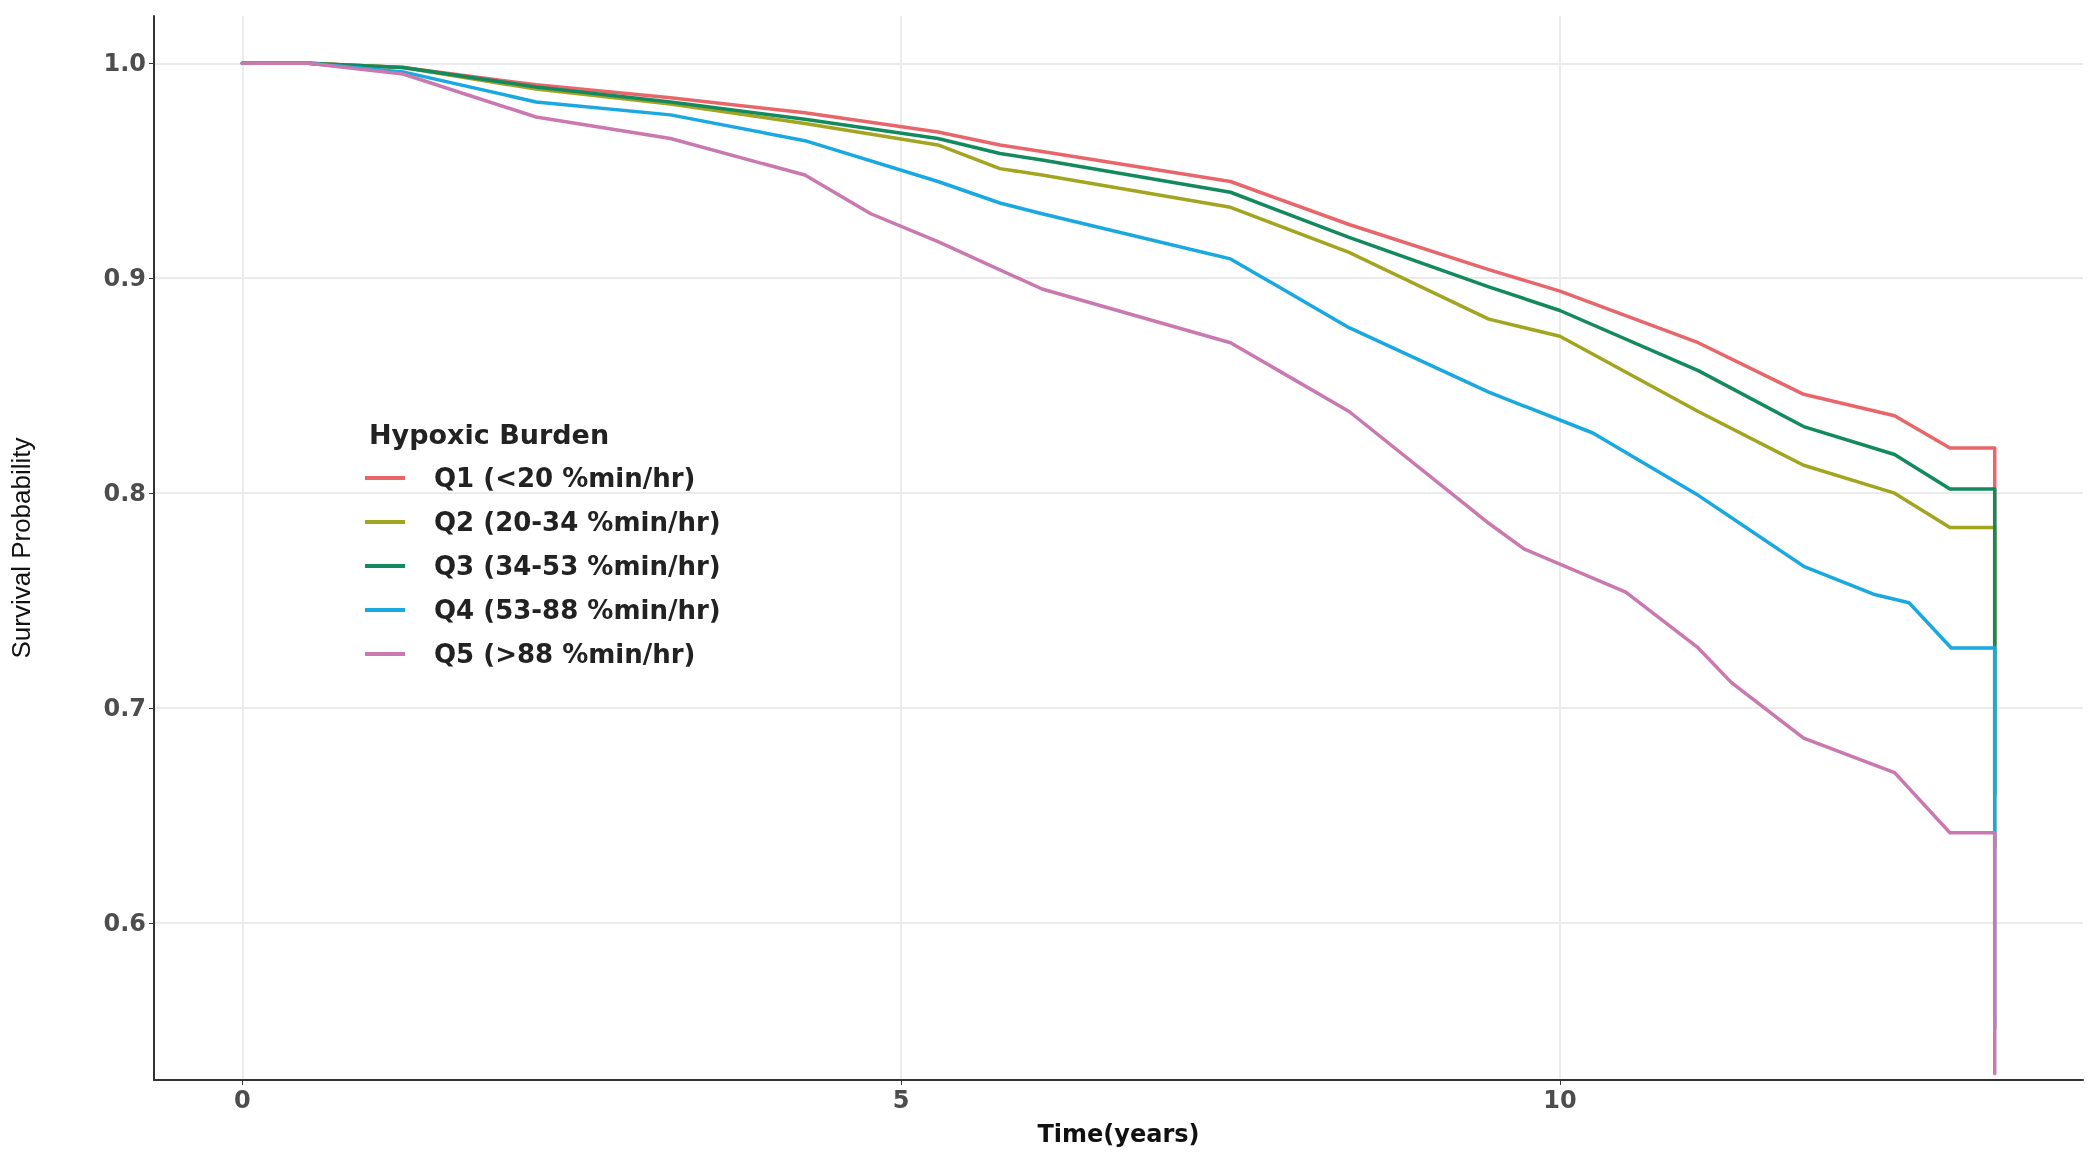 The image size is (2095, 1152). Describe the element at coordinates (124, 708) in the screenshot. I see `y-tick-label: 0.7` at that location.